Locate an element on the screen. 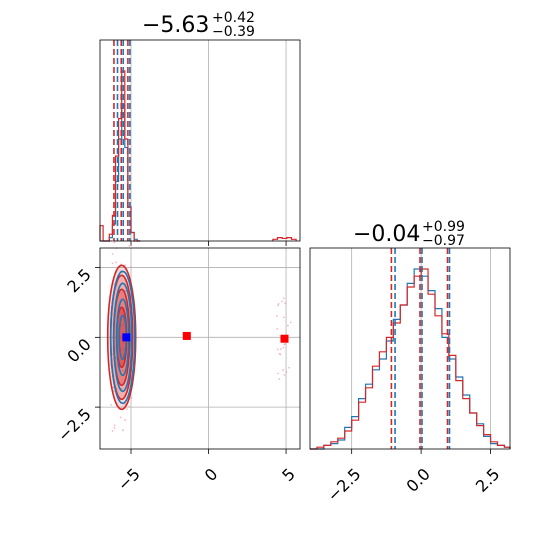 Image resolution: width=550 pixels, height=550 pixels. title-param-2: −0.04 +0.99 −0.97 is located at coordinates (409, 234).